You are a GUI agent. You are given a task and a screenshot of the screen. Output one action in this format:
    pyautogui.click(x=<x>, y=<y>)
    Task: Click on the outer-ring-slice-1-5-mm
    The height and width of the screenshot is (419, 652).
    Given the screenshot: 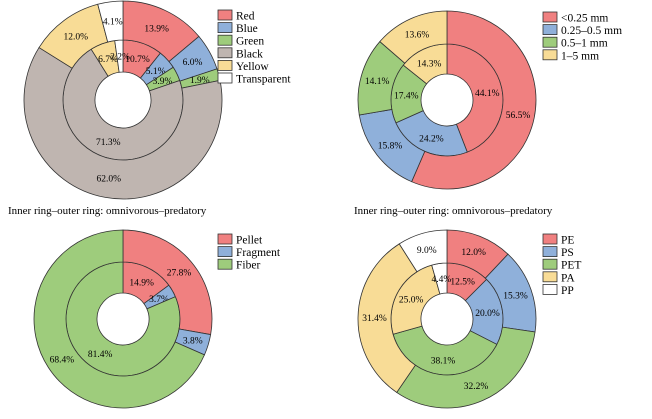 What is the action you would take?
    pyautogui.click(x=413, y=37)
    